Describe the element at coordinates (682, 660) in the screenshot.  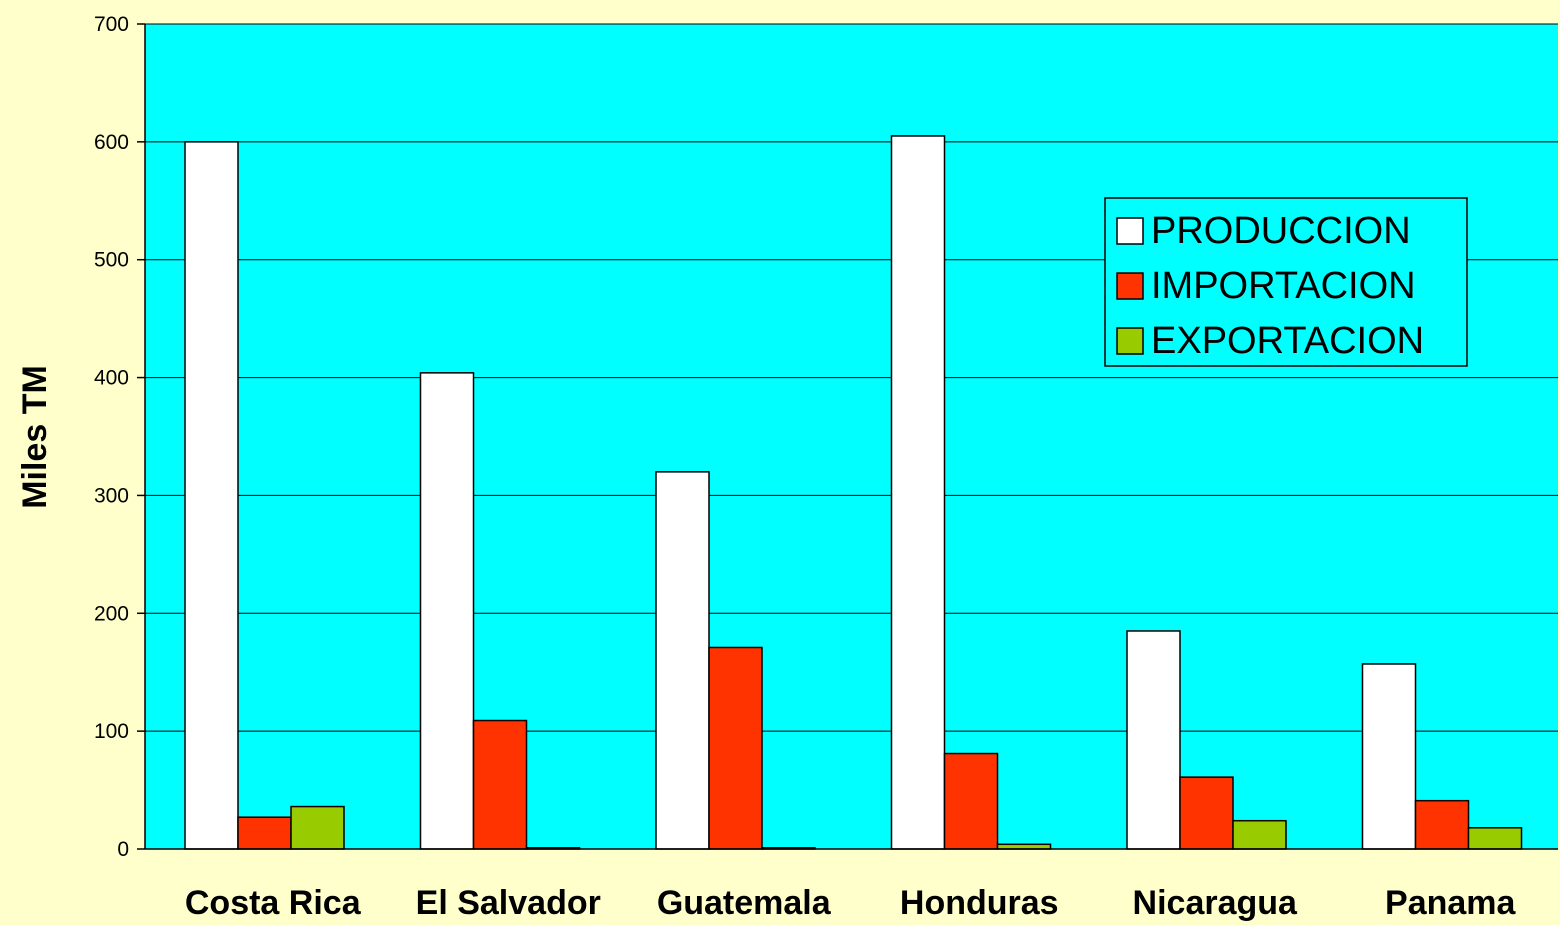
I see `bar-produccion-guatemala` at that location.